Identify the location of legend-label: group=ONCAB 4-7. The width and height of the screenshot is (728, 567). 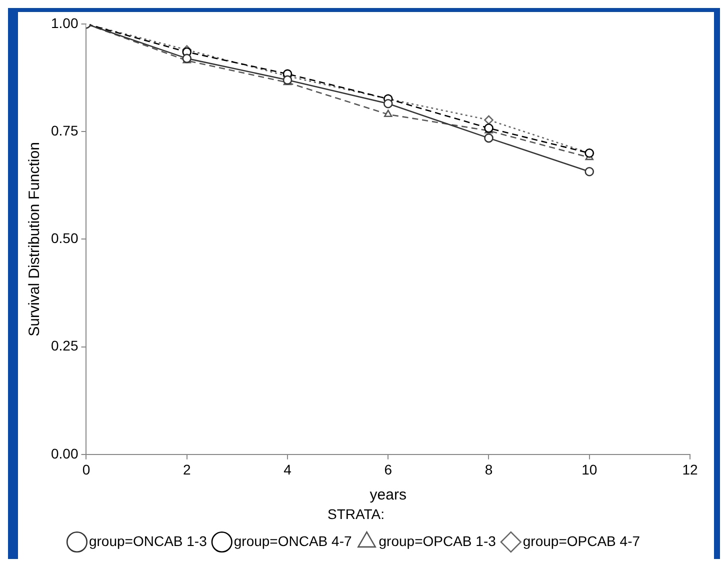
(293, 540).